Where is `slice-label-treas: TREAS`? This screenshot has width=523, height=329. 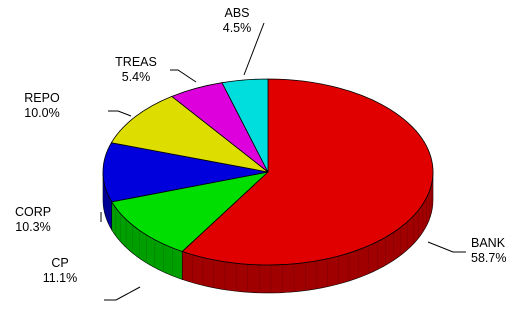
slice-label-treas: TREAS is located at coordinates (136, 62).